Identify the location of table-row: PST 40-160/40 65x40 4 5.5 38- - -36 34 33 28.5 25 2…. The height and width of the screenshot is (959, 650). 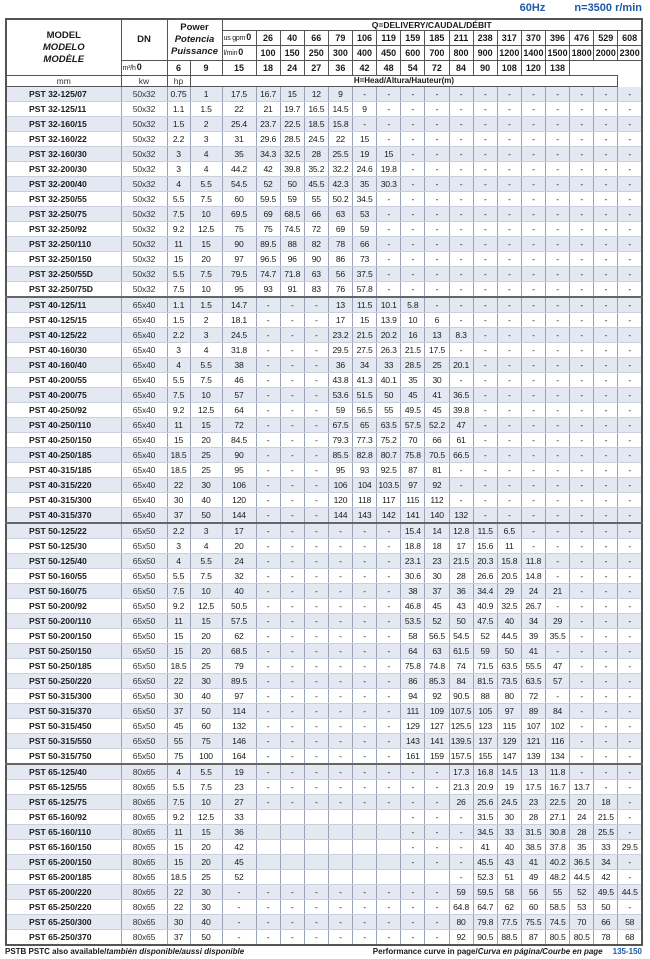
(324, 365).